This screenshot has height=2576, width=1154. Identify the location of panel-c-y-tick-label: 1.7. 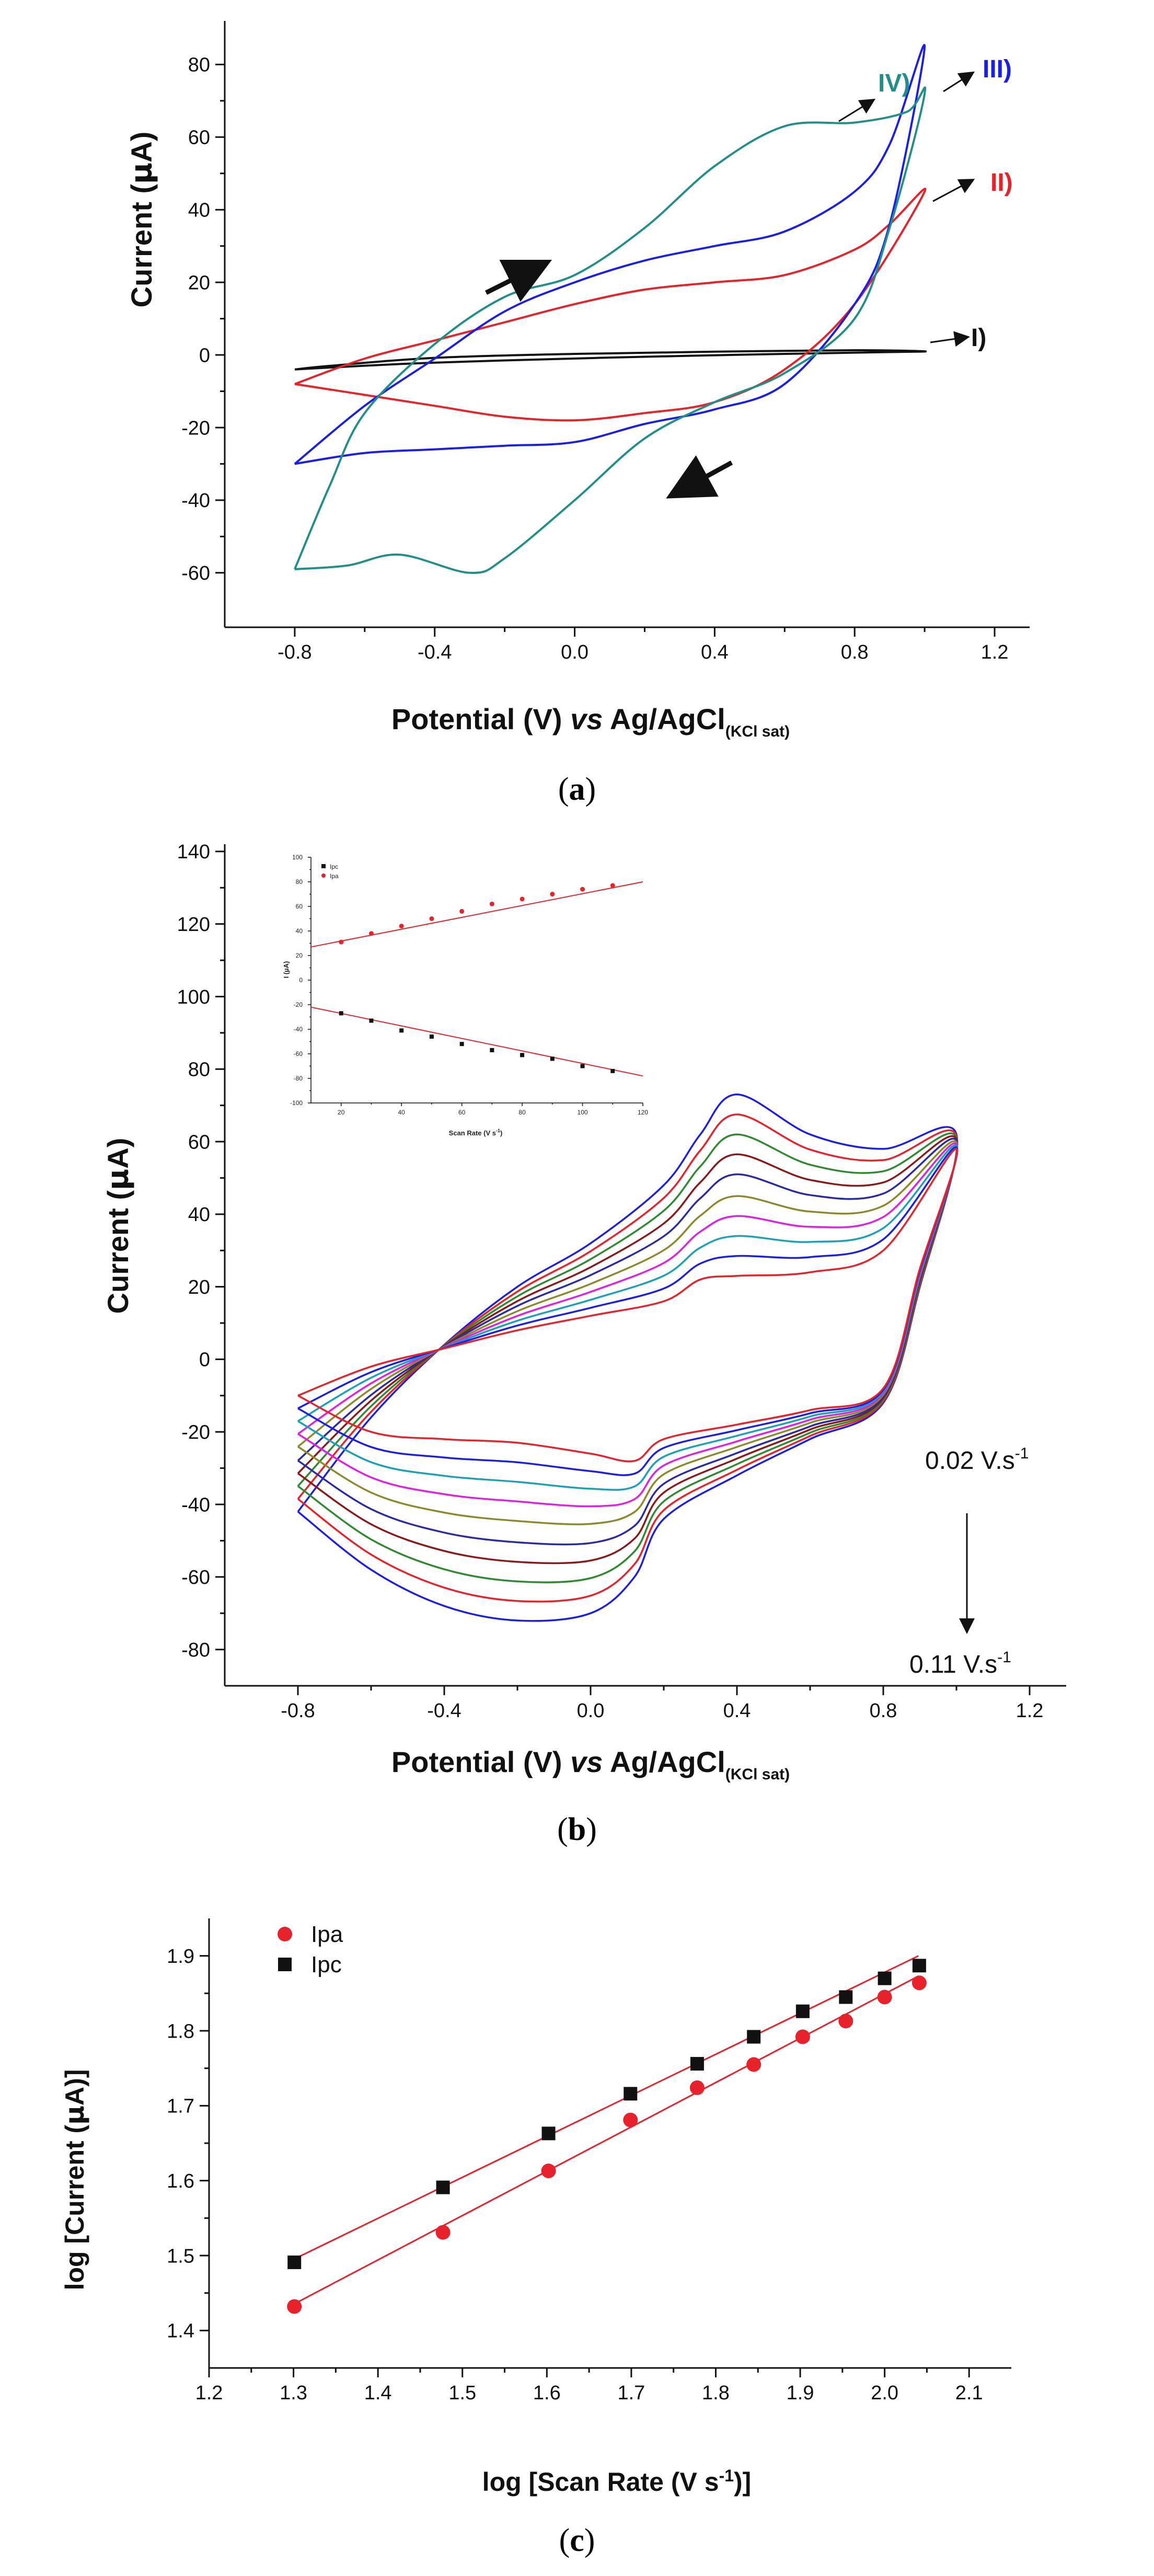
(181, 2107).